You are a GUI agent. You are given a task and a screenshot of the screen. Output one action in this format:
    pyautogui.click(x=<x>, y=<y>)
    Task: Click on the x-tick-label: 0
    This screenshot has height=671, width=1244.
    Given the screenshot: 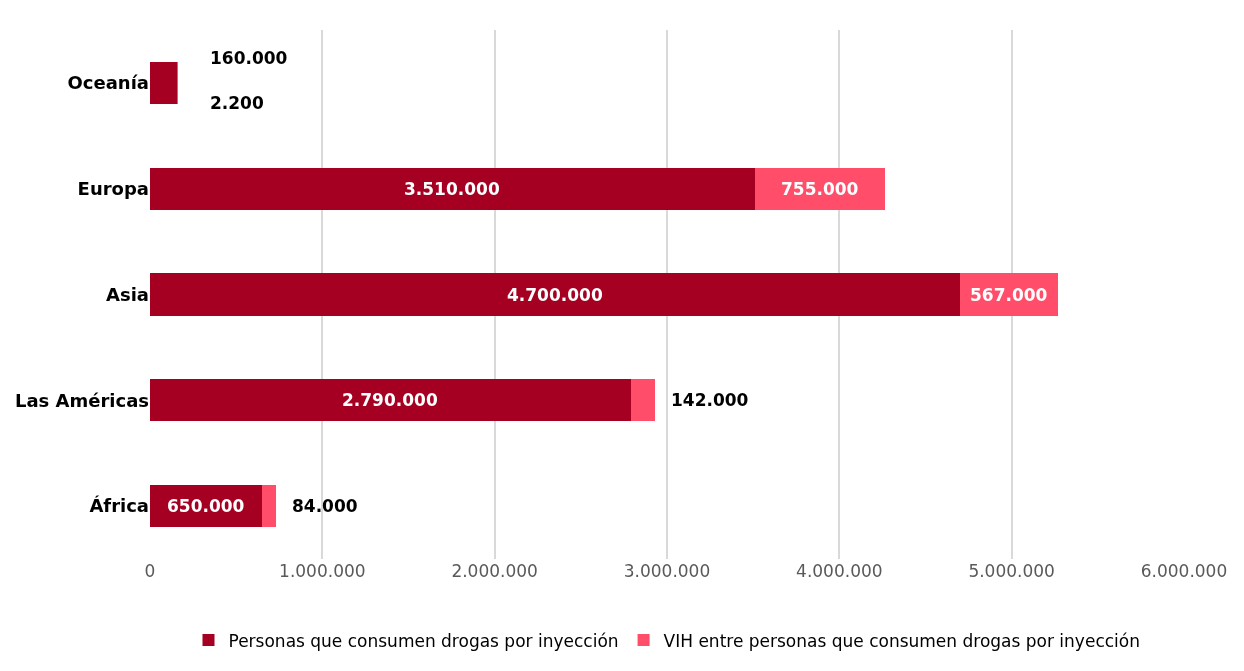 What is the action you would take?
    pyautogui.click(x=150, y=571)
    